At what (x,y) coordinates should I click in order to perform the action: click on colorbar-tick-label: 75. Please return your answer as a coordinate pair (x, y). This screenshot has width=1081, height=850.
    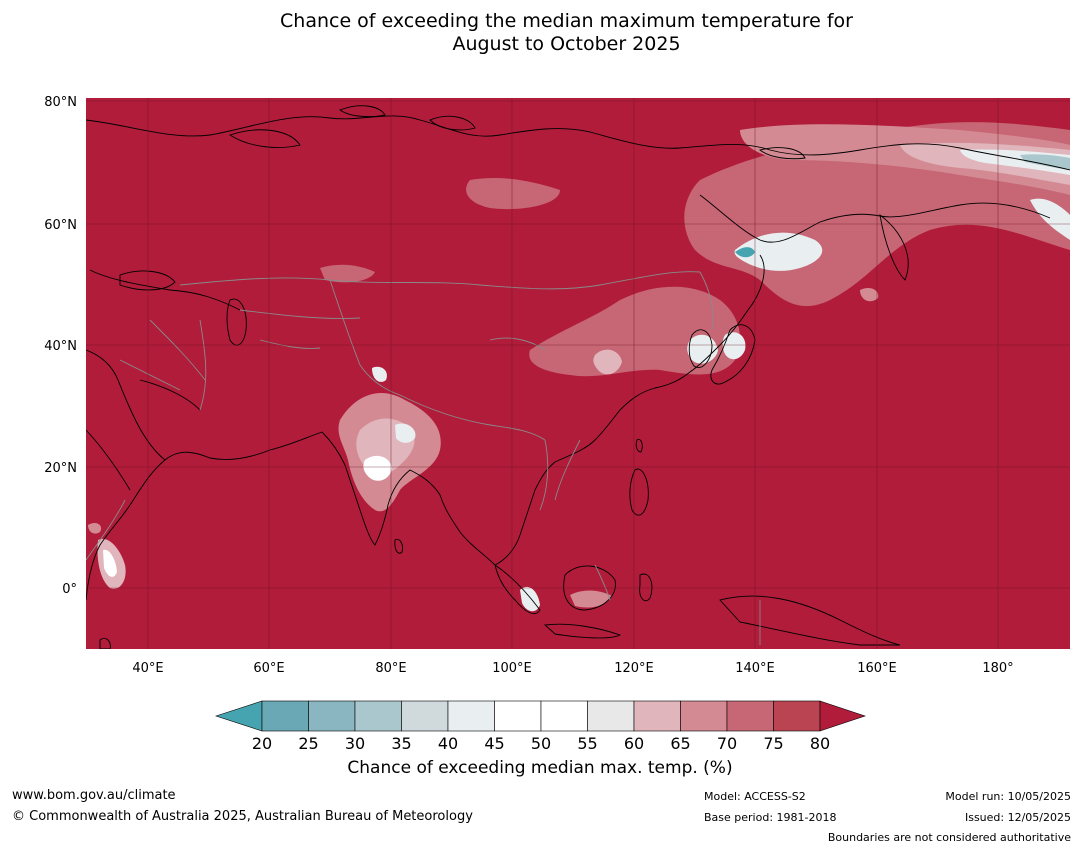
    Looking at the image, I should click on (773, 743).